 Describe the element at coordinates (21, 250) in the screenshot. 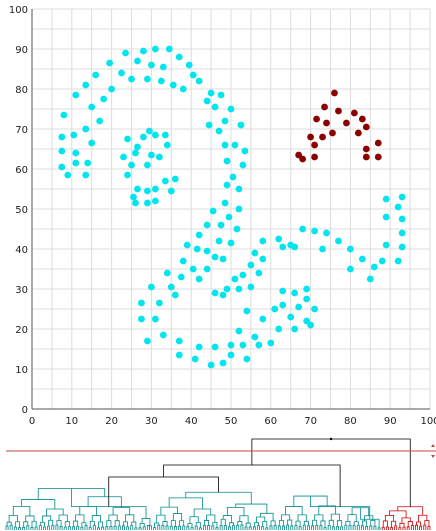

I see `y-tick-label: 40` at that location.